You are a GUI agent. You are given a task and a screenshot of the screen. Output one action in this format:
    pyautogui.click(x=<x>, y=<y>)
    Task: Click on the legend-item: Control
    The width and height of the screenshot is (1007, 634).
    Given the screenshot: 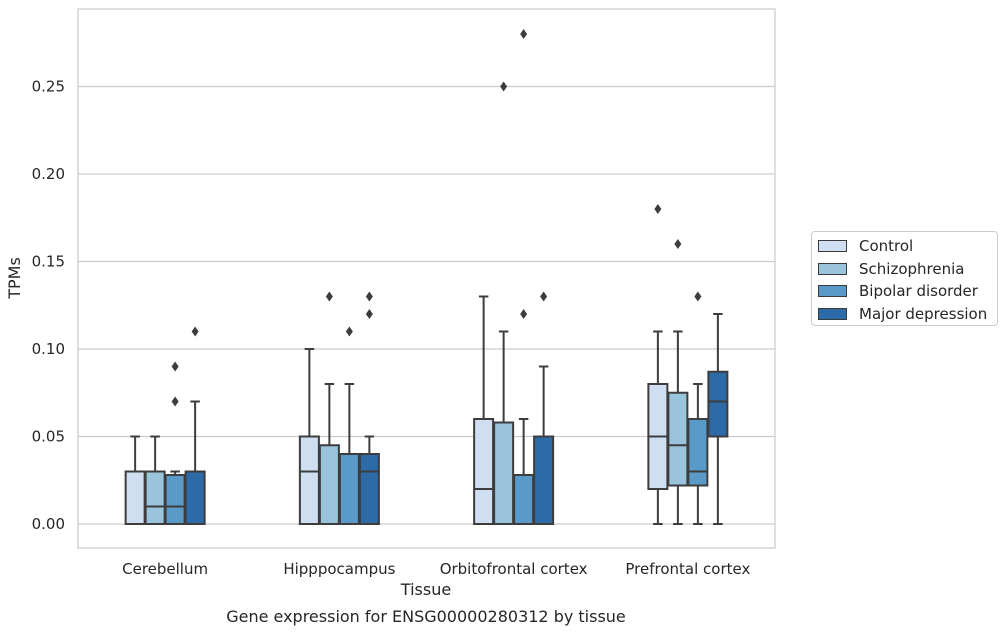 What is the action you would take?
    pyautogui.click(x=904, y=246)
    